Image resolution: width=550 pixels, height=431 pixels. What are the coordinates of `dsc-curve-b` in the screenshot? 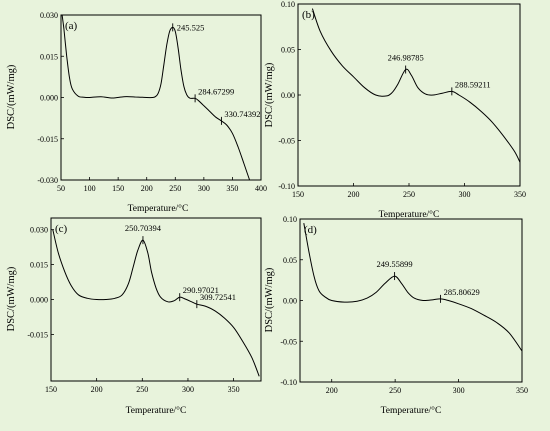 It's located at (415, 85).